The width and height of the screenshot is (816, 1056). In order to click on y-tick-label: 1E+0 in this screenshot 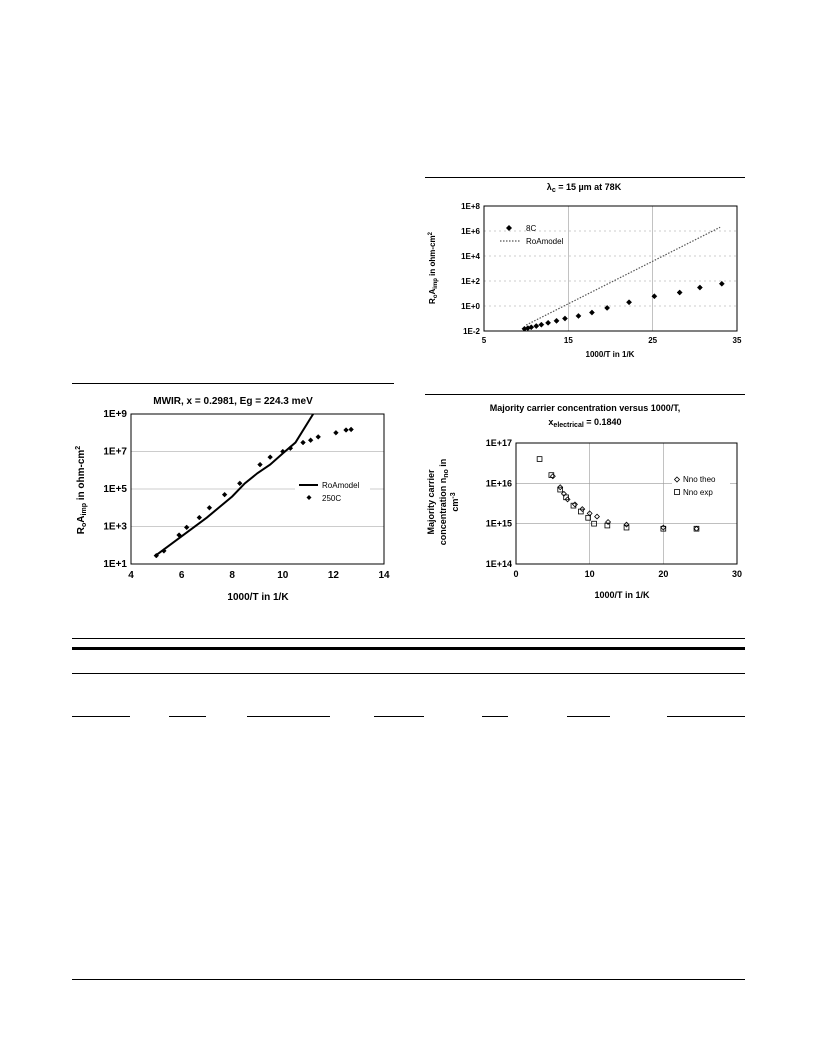, I will do `click(470, 306)`.